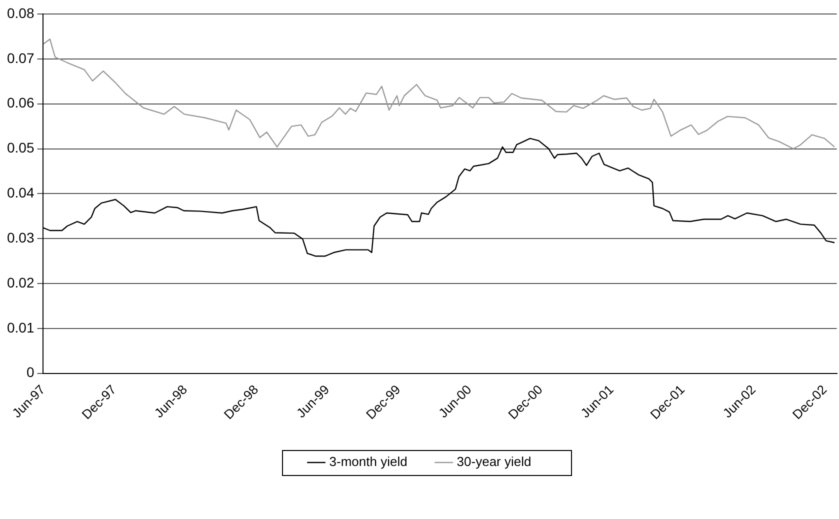 Image resolution: width=839 pixels, height=519 pixels. Describe the element at coordinates (20, 58) in the screenshot. I see `y-tick-label: 0.07` at that location.